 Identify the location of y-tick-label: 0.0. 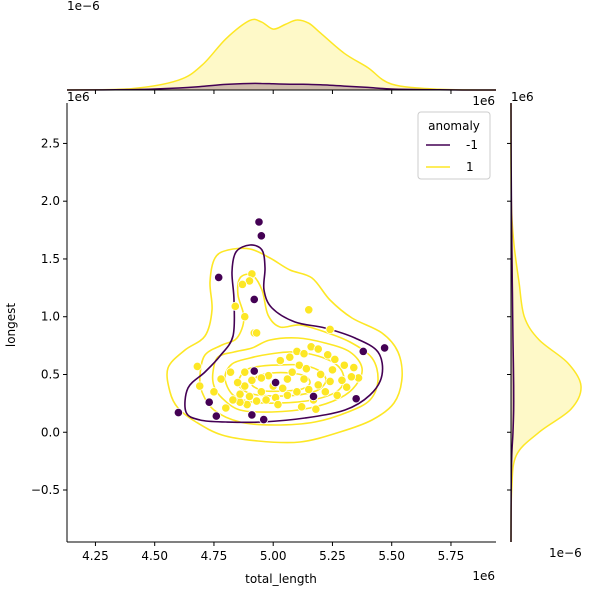
(50, 432).